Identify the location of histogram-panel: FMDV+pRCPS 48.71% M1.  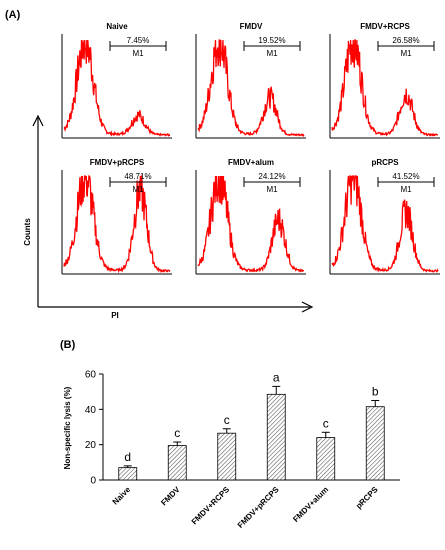
(116, 216).